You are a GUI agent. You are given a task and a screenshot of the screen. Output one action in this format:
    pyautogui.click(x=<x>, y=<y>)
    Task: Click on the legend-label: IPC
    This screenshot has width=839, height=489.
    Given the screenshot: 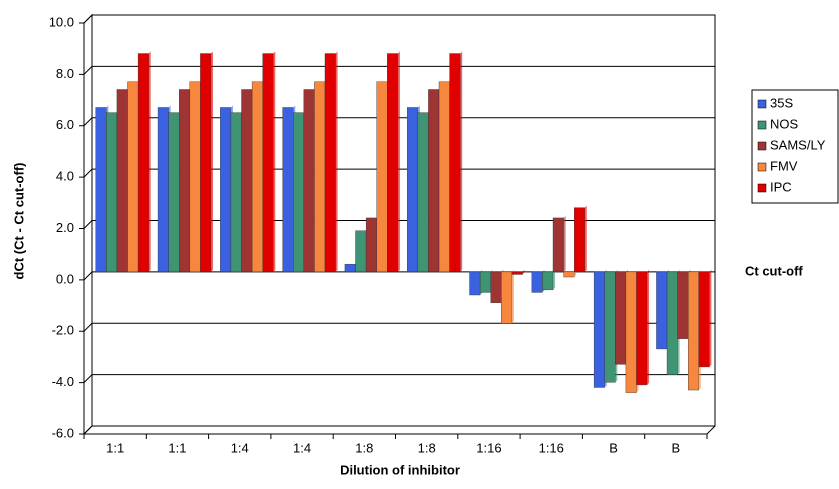 What is the action you would take?
    pyautogui.click(x=781, y=186)
    